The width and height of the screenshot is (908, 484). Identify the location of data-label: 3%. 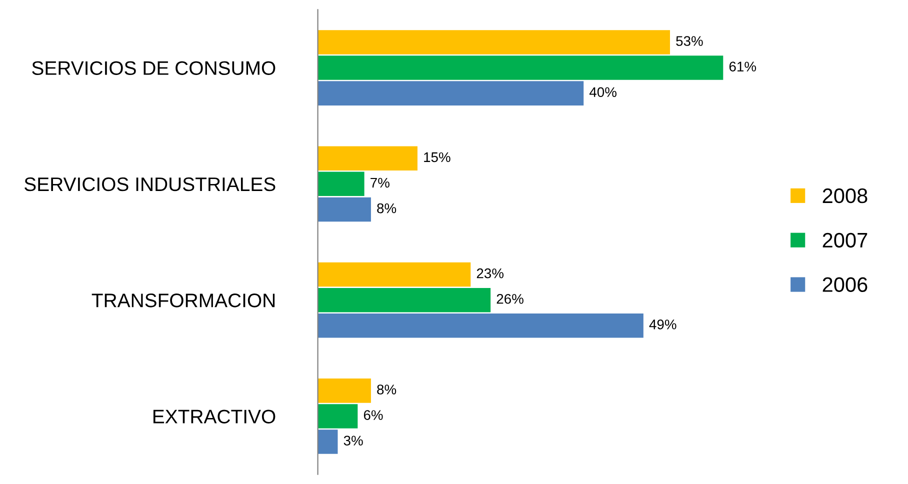
(353, 441).